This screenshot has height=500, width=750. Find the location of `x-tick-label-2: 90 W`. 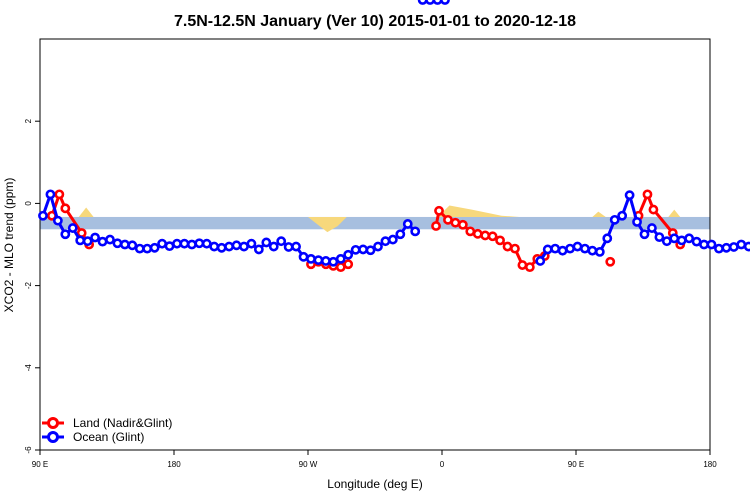

x-tick-label-2: 90 W is located at coordinates (308, 464).